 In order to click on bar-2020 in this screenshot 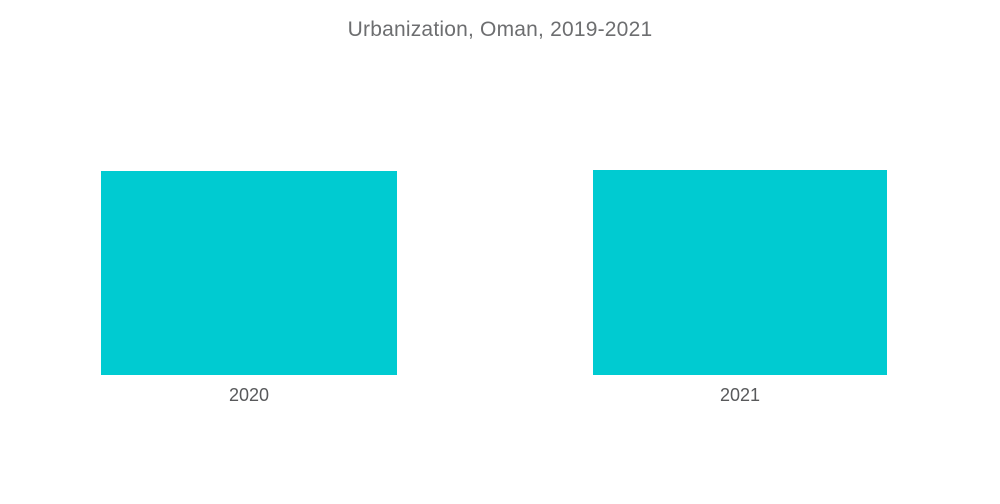, I will do `click(249, 273)`.